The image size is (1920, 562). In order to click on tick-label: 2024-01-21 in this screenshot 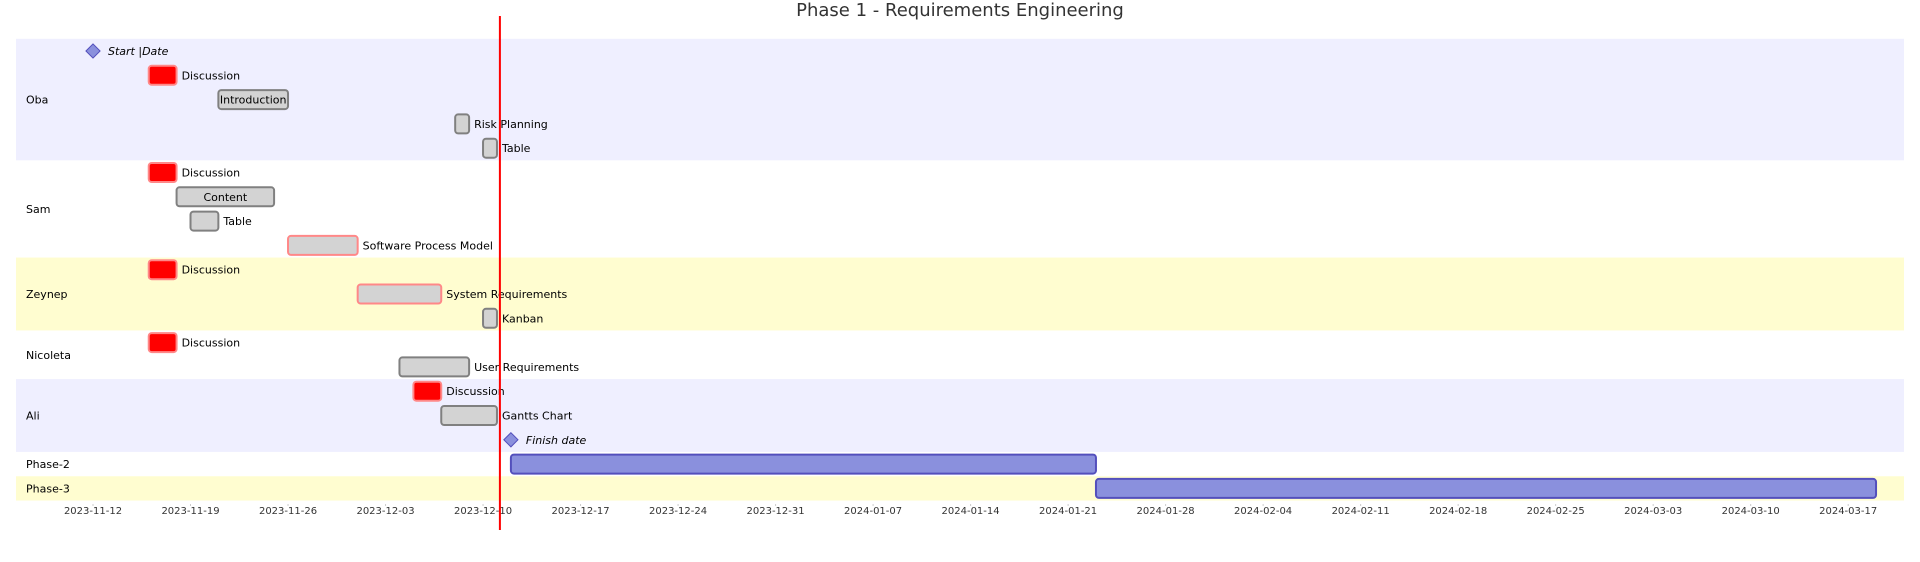, I will do `click(1068, 511)`.